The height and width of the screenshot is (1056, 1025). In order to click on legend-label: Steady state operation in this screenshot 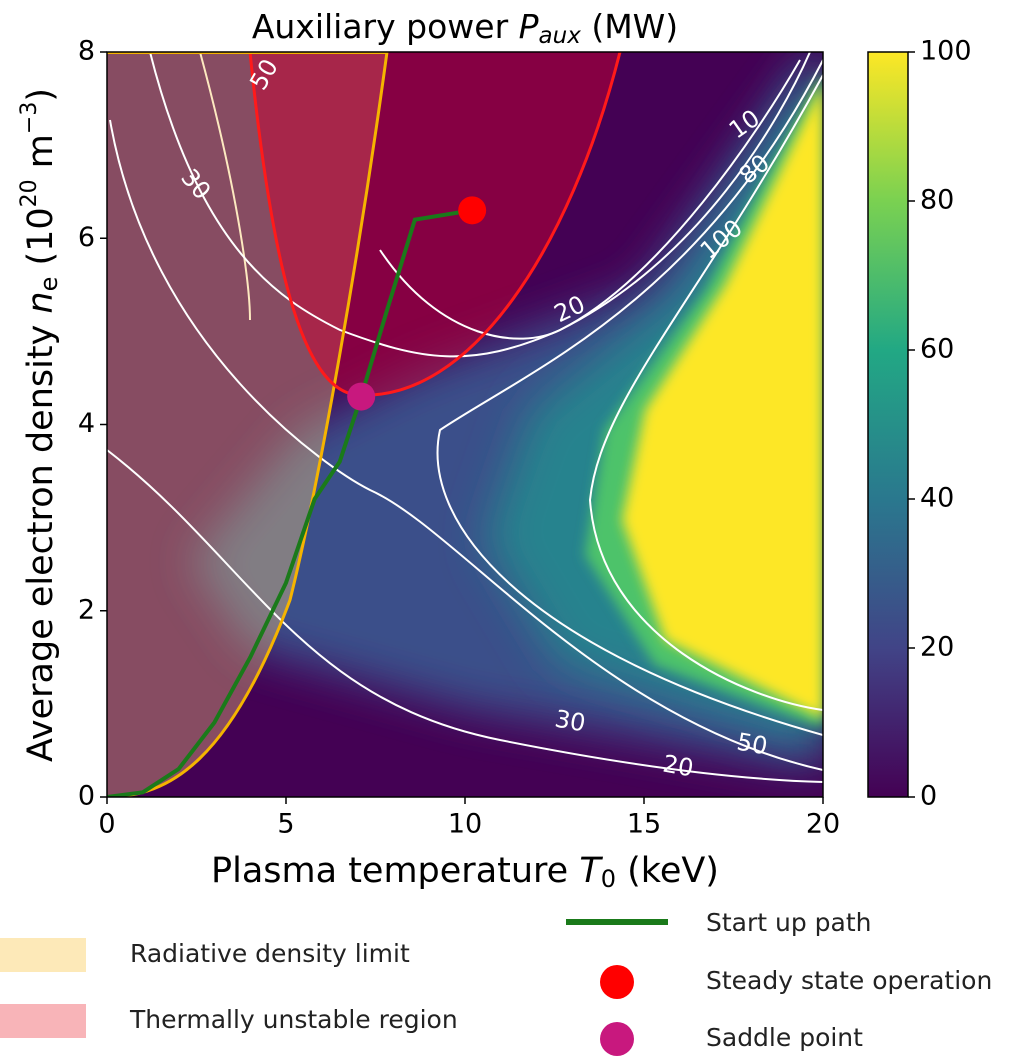, I will do `click(849, 980)`.